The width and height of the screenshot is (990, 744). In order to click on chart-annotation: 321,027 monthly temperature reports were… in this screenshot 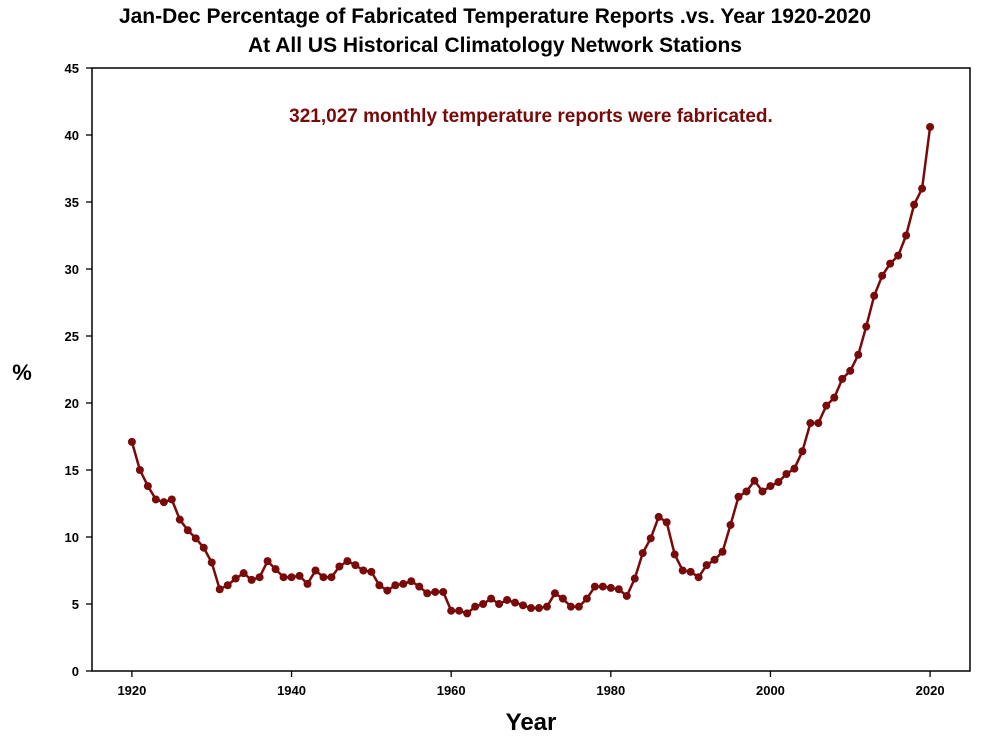, I will do `click(531, 116)`.